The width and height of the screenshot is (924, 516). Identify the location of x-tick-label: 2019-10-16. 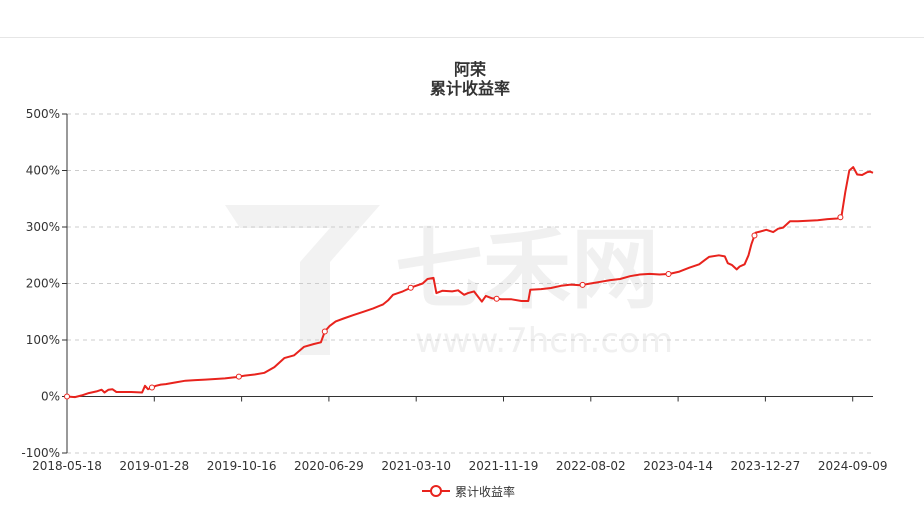
(242, 466).